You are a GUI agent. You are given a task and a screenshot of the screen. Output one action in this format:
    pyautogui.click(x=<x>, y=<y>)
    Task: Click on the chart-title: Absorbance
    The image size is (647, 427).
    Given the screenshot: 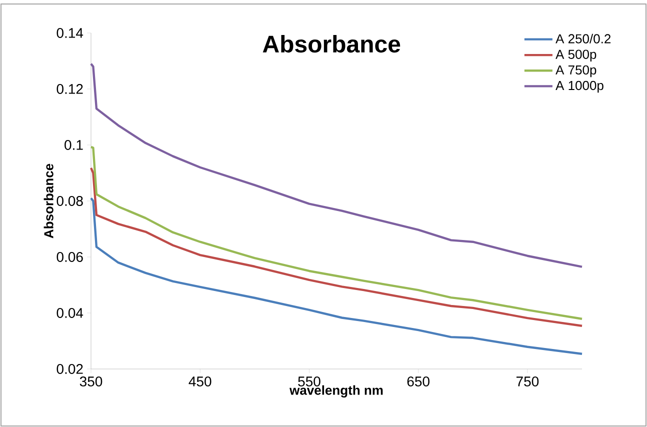 What is the action you would take?
    pyautogui.click(x=331, y=43)
    